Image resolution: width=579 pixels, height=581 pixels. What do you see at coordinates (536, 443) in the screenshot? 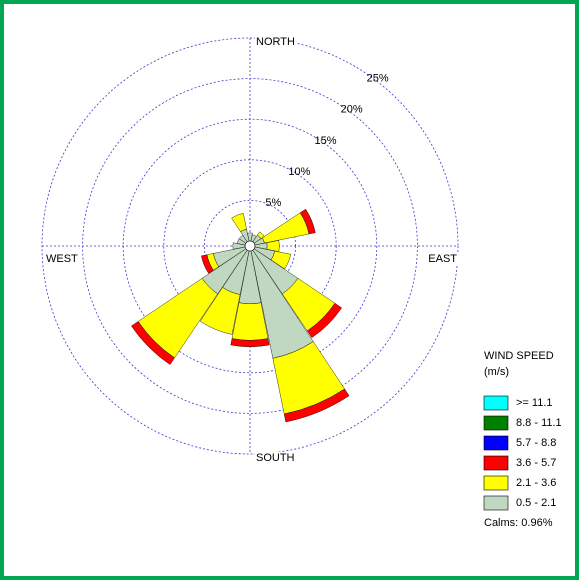
I see `legend-label: 5.7 - 8.8` at bounding box center [536, 443].